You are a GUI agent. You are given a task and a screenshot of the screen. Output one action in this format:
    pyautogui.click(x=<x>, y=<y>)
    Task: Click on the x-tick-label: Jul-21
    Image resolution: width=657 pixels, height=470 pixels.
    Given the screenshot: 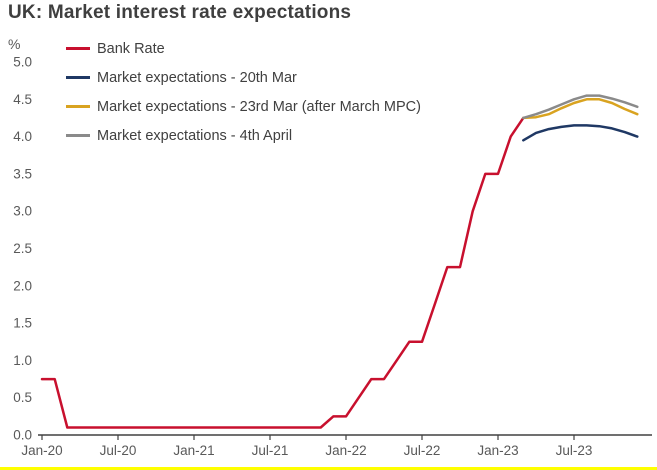 What is the action you would take?
    pyautogui.click(x=270, y=450)
    